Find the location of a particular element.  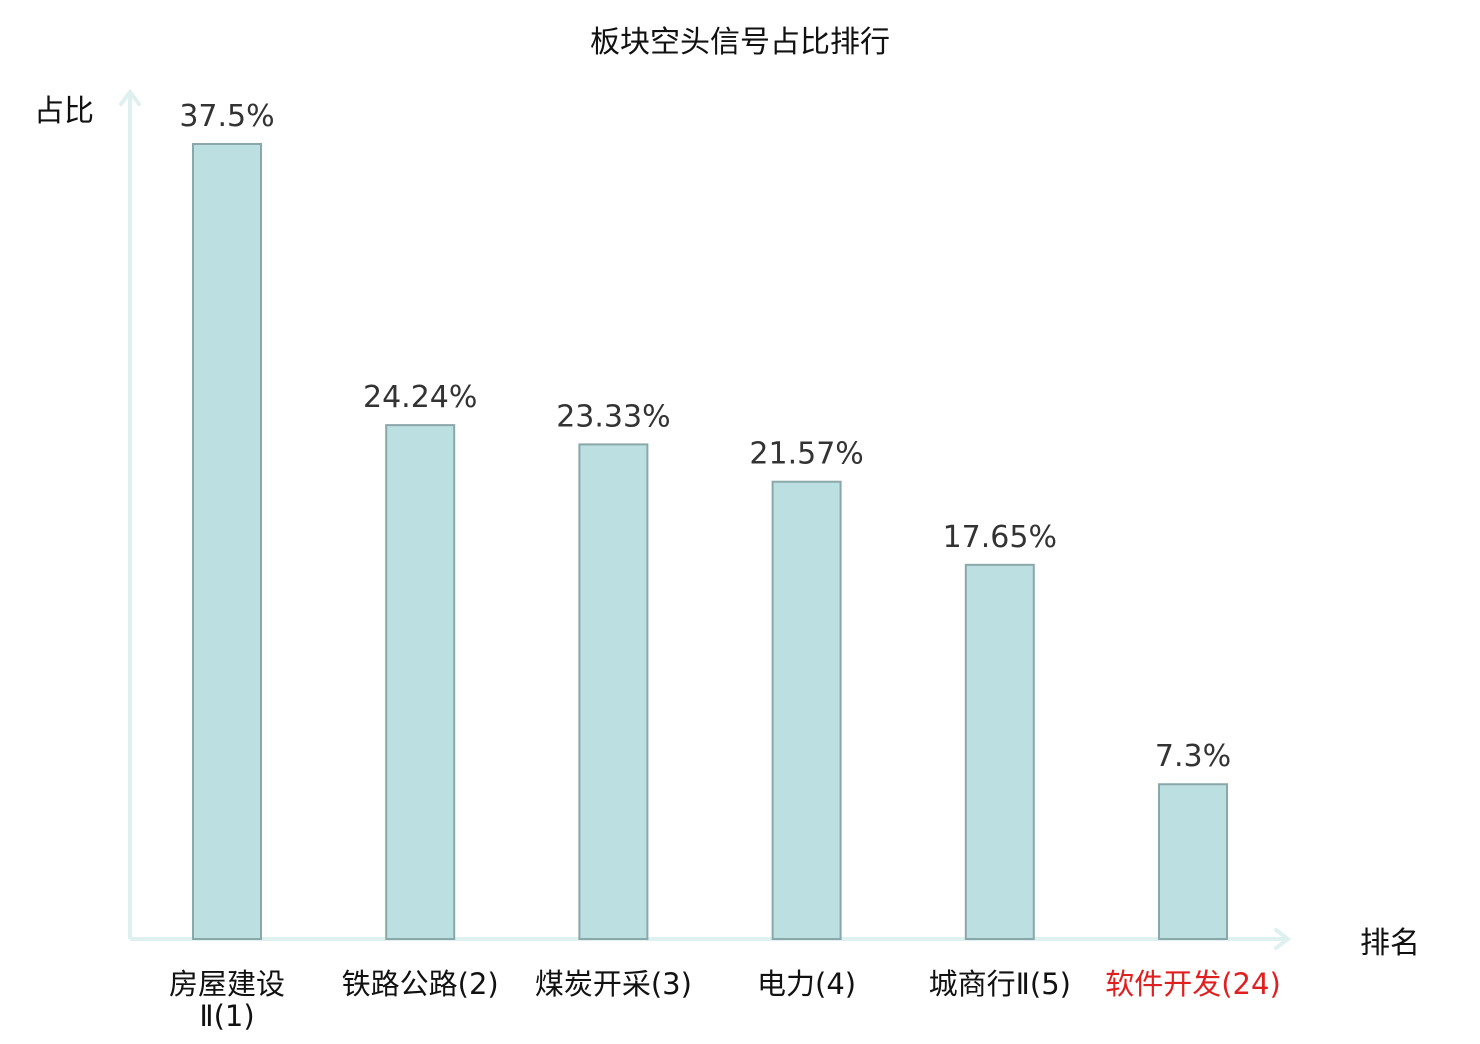

value-label-5: 7.3% is located at coordinates (1193, 756).